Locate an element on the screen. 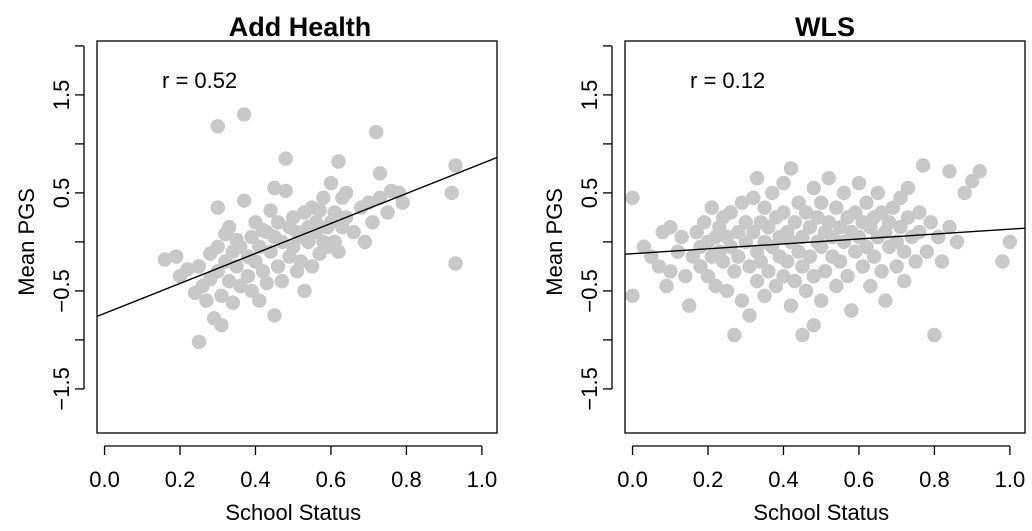 This screenshot has width=1032, height=531. y-tick-label: −1.5 is located at coordinates (589, 388).